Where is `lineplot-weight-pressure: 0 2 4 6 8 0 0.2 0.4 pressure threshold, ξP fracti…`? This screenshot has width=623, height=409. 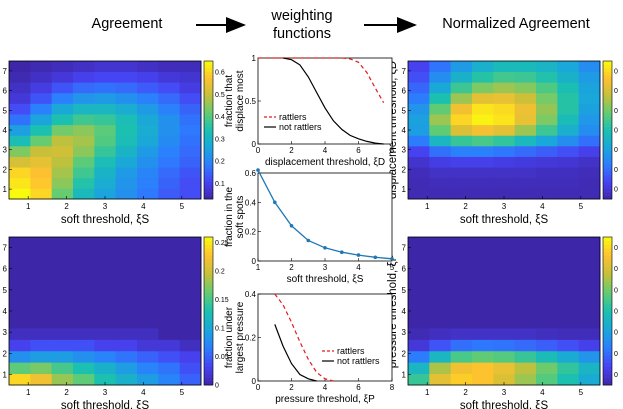 lineplot-weight-pressure: 0 2 4 6 8 0 0.2 0.4 pressure threshold, ξP fracti… is located at coordinates (309, 347).